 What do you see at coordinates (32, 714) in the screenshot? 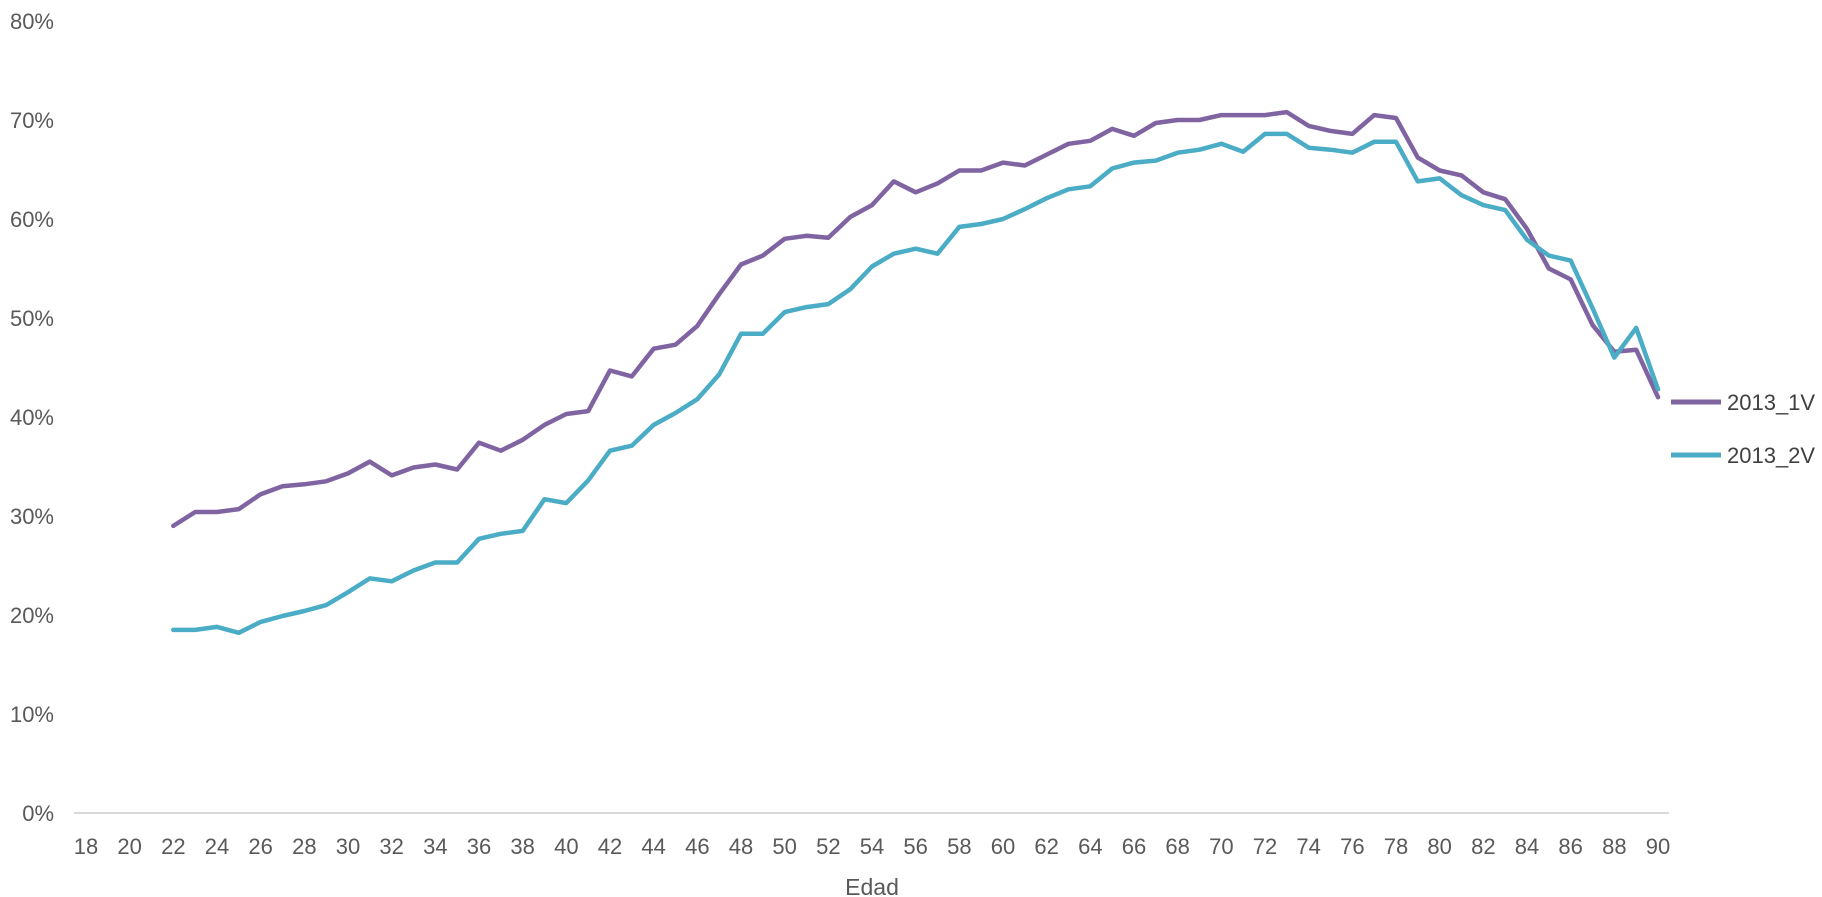
I see `y-tick-label: 10%` at bounding box center [32, 714].